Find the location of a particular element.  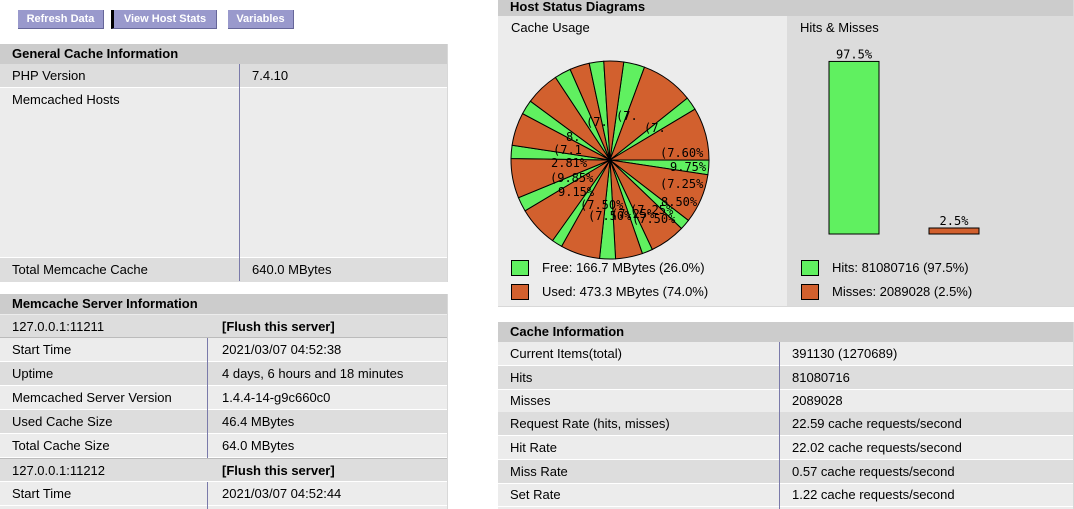

bar-hits is located at coordinates (854, 147).